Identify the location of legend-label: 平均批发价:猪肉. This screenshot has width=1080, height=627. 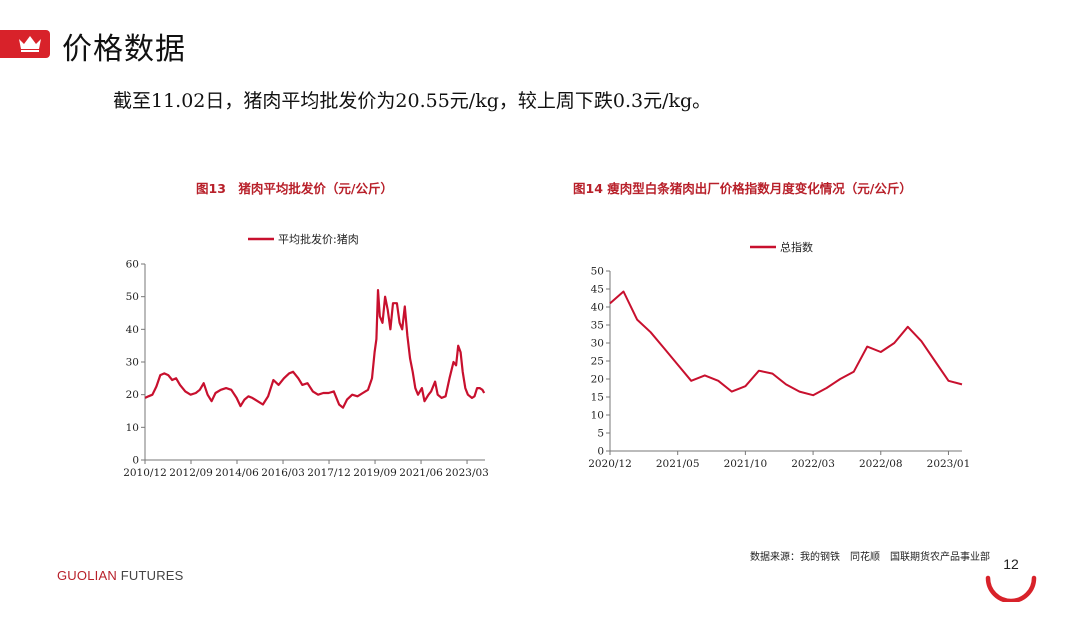
(318, 239).